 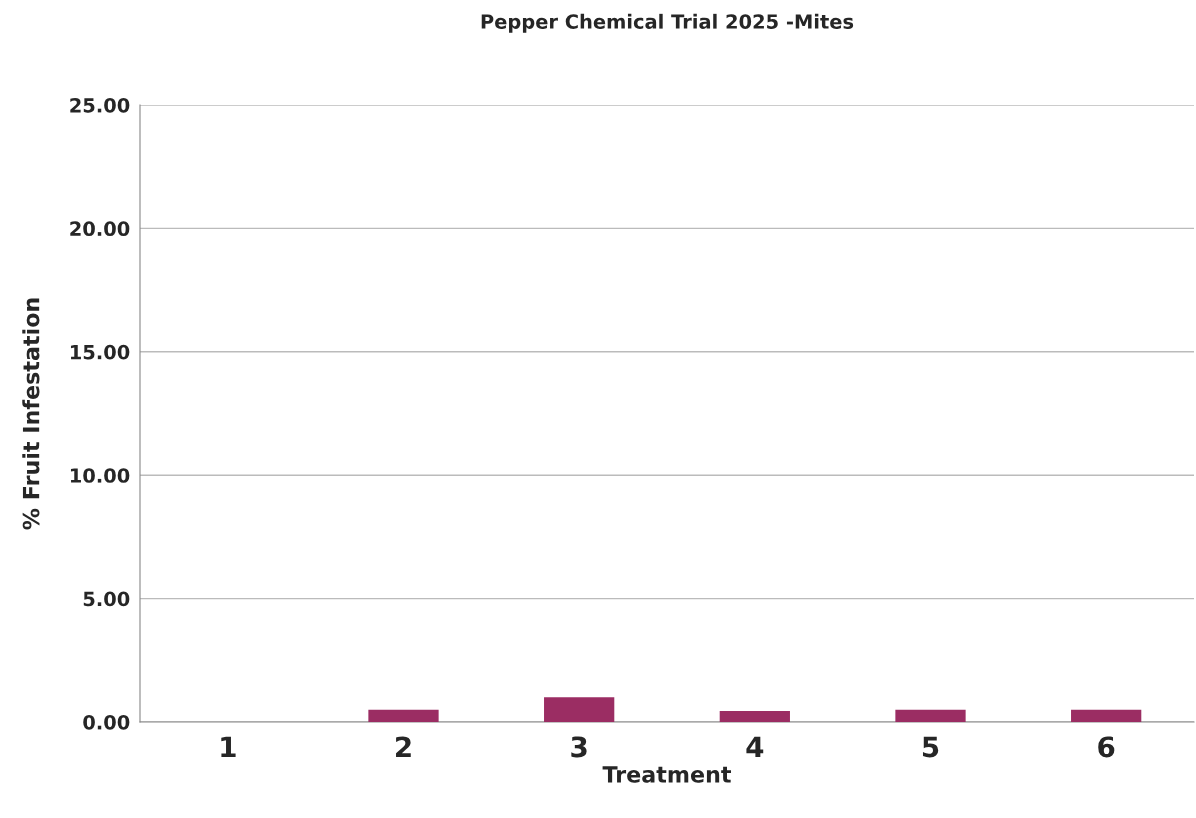 What do you see at coordinates (106, 599) in the screenshot?
I see `y-tick-label: 5.00` at bounding box center [106, 599].